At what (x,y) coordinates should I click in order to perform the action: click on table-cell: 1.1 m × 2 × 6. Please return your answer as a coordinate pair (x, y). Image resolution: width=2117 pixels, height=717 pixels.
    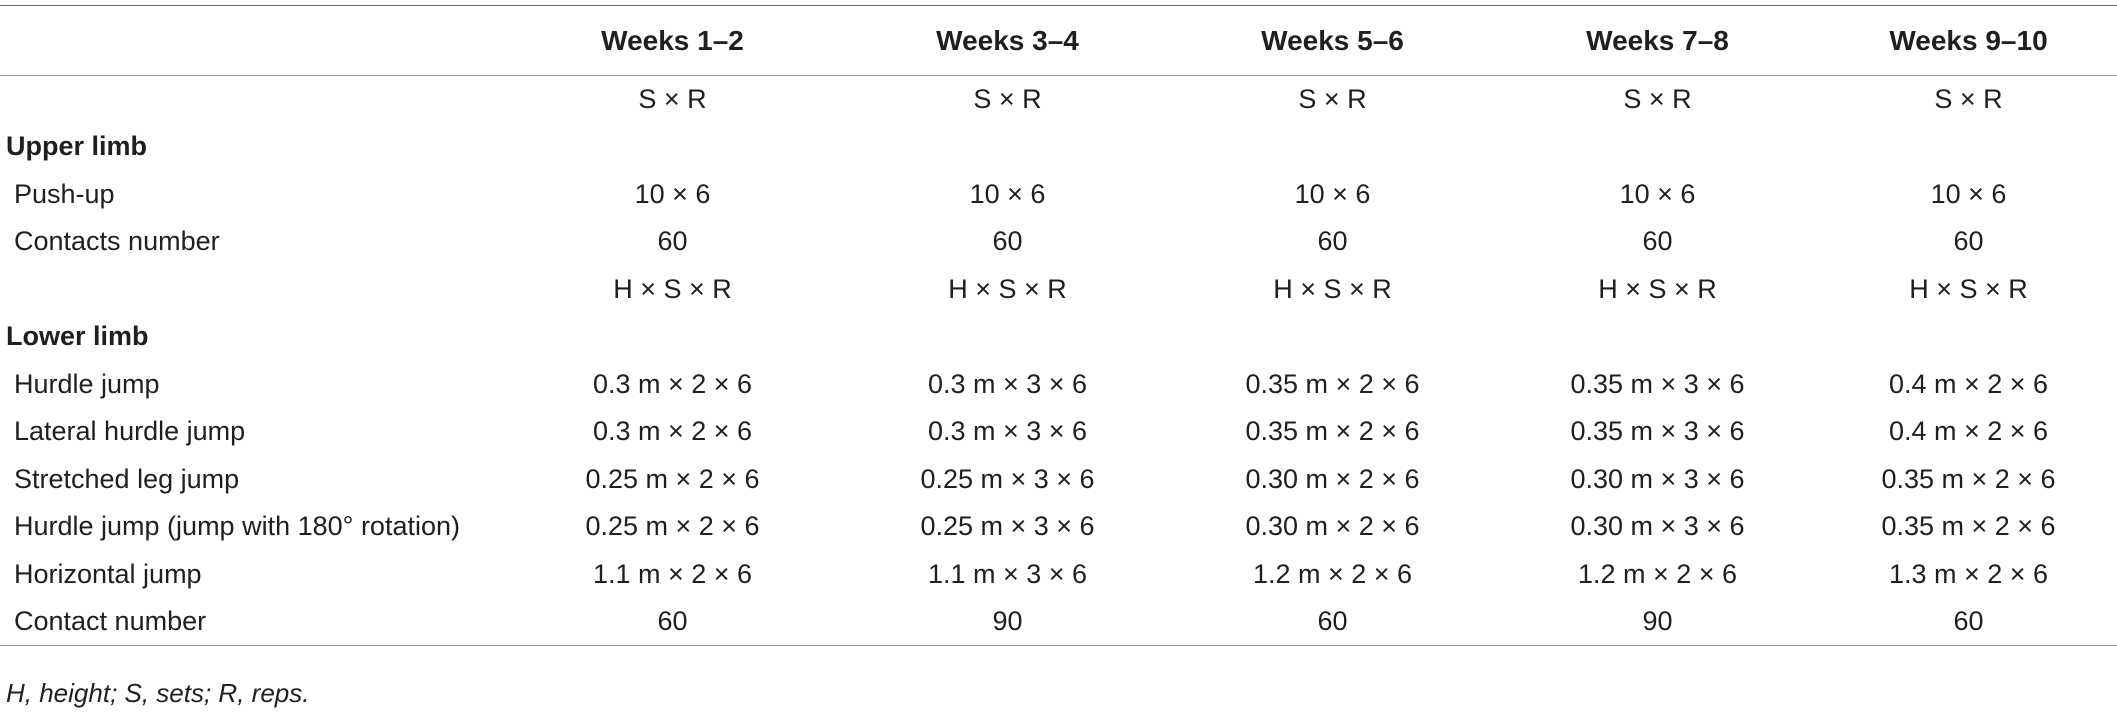
    Looking at the image, I should click on (672, 573).